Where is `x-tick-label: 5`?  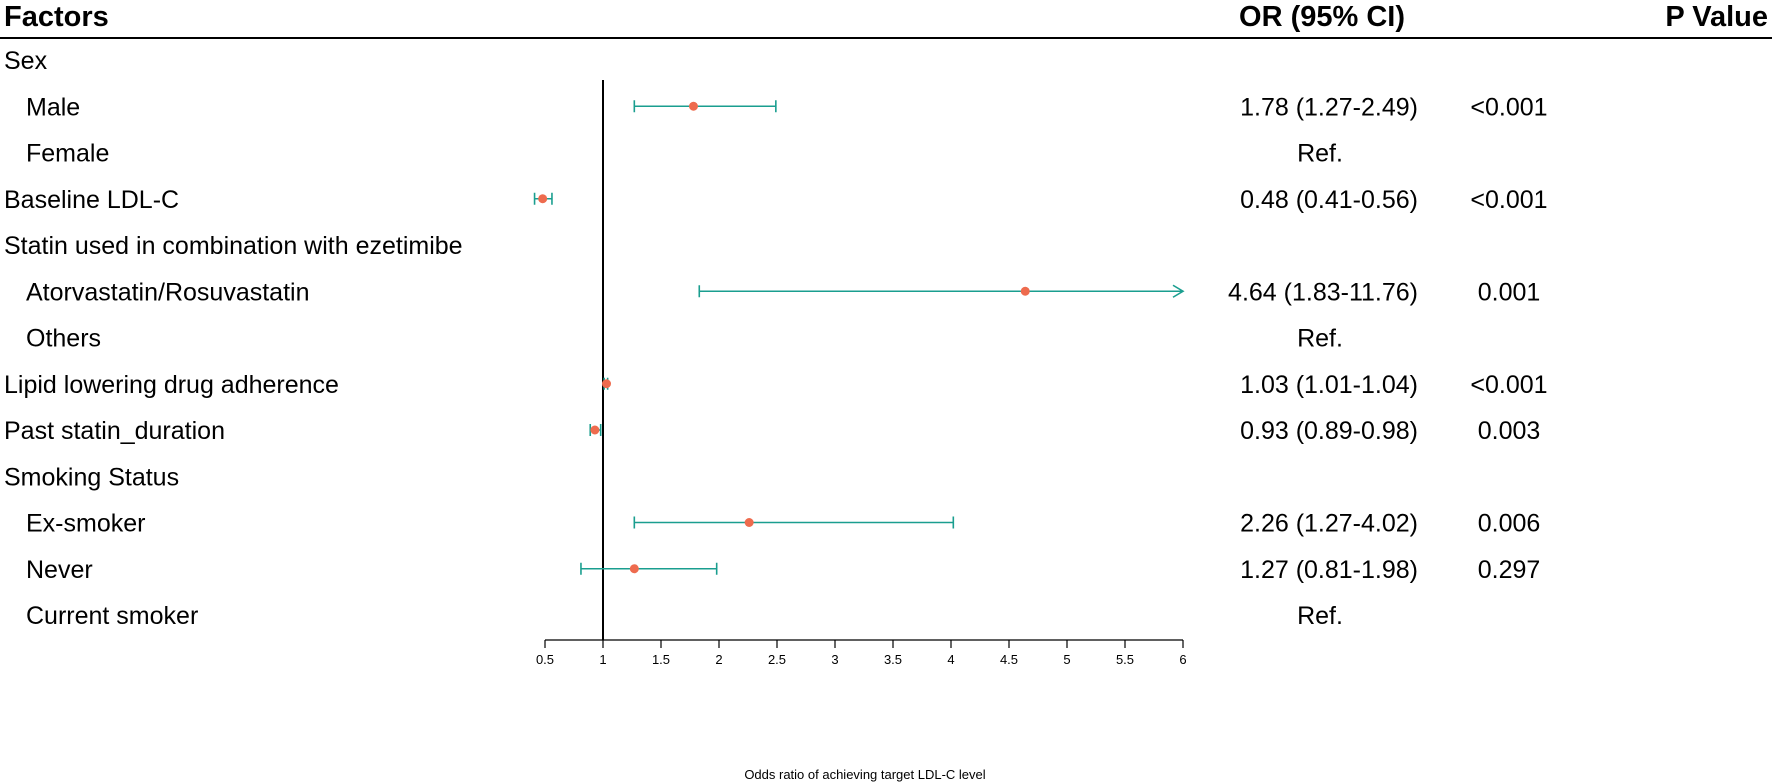 x-tick-label: 5 is located at coordinates (1066, 659).